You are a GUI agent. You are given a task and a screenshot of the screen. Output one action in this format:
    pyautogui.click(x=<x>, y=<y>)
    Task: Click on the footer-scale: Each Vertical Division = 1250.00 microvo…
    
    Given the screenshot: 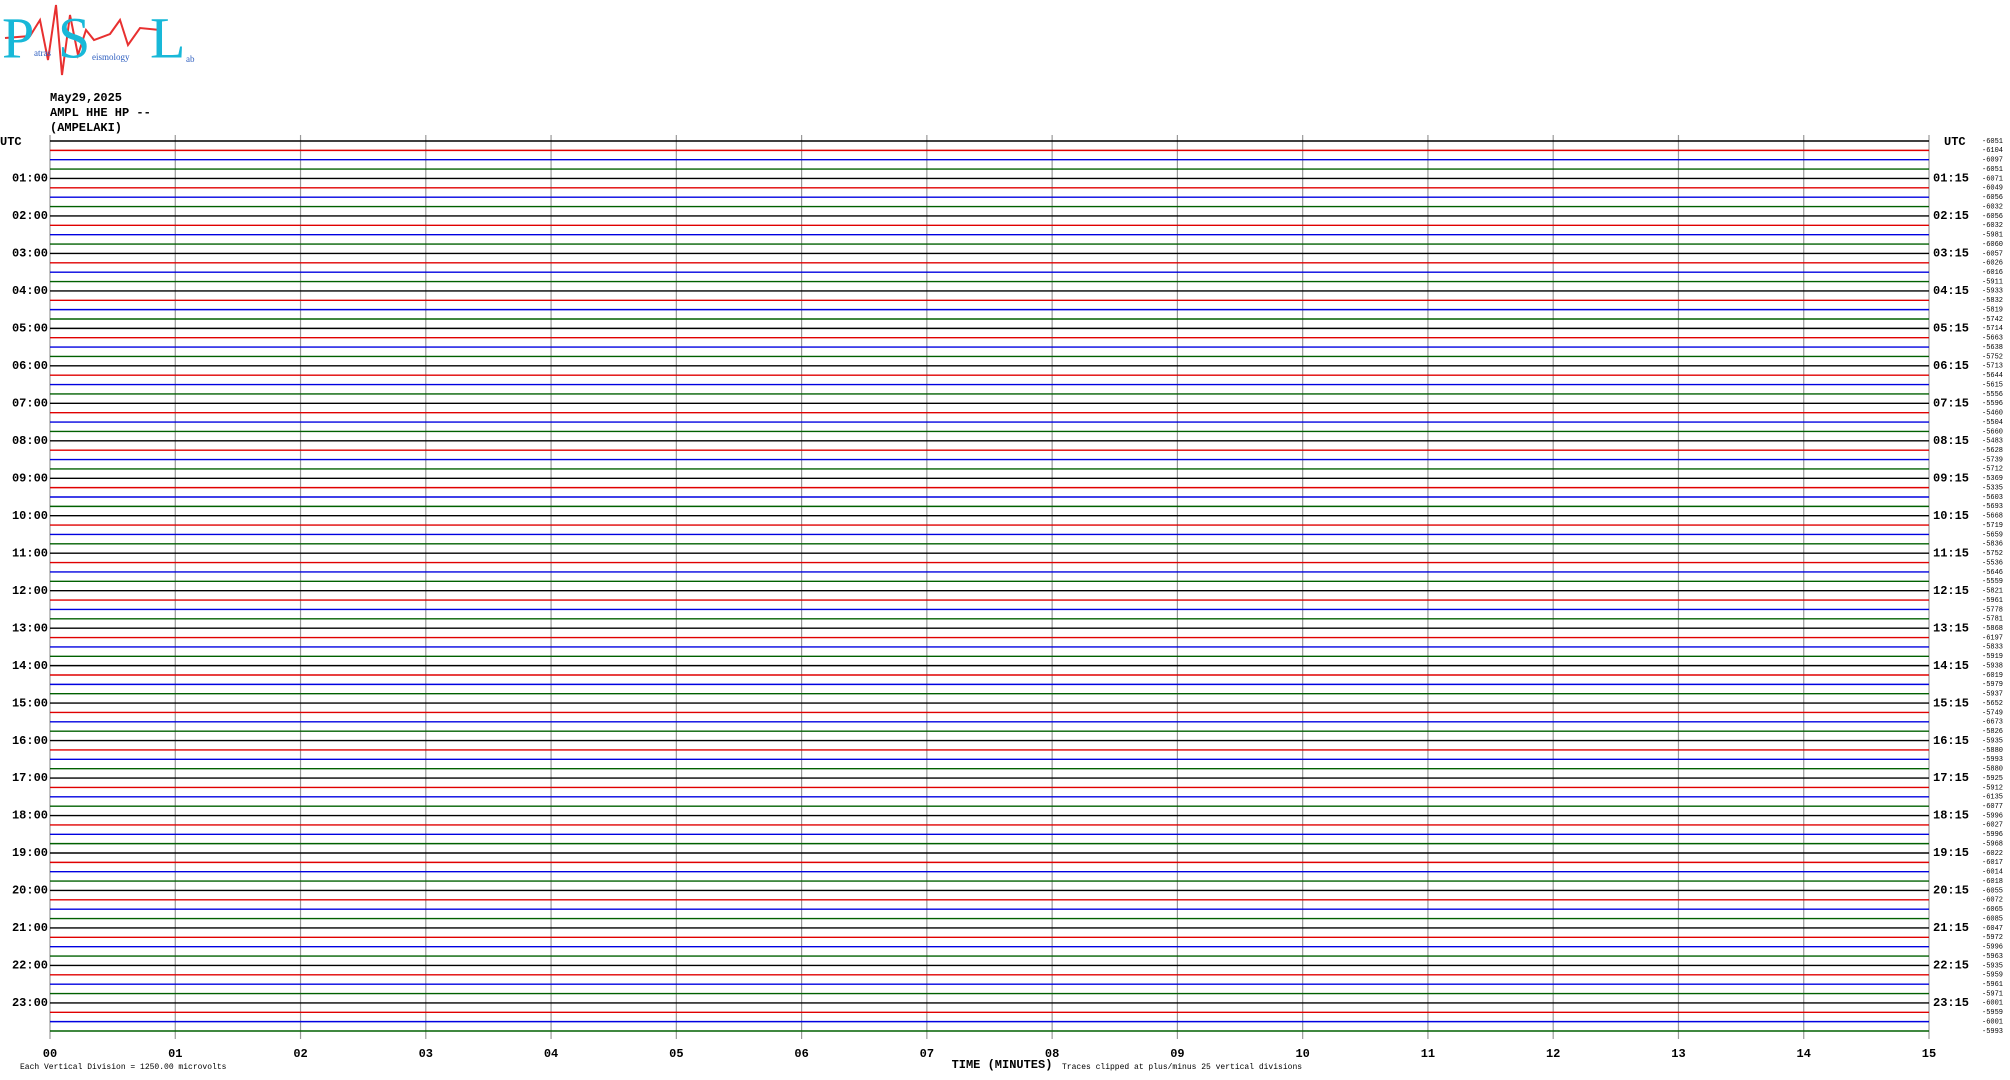 What is the action you would take?
    pyautogui.click(x=123, y=1067)
    